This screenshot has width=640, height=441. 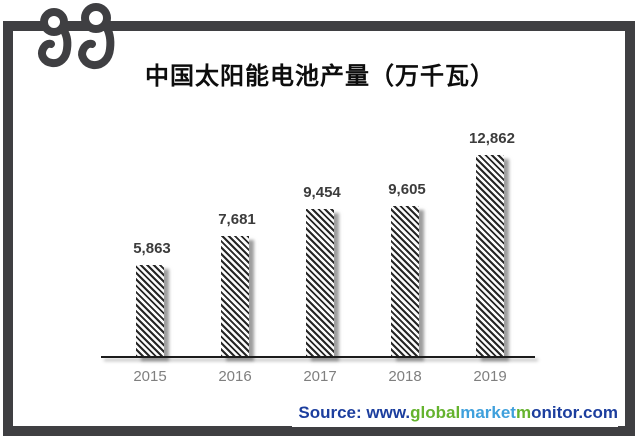 I want to click on source-text-segment: market, so click(x=488, y=412).